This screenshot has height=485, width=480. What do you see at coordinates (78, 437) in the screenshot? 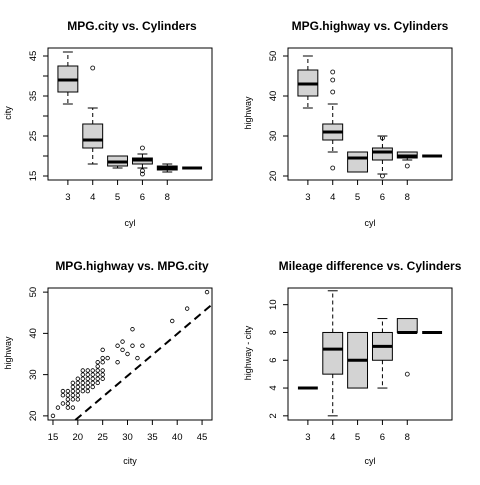
I see `panel-3-xtick-label: 20` at bounding box center [78, 437].